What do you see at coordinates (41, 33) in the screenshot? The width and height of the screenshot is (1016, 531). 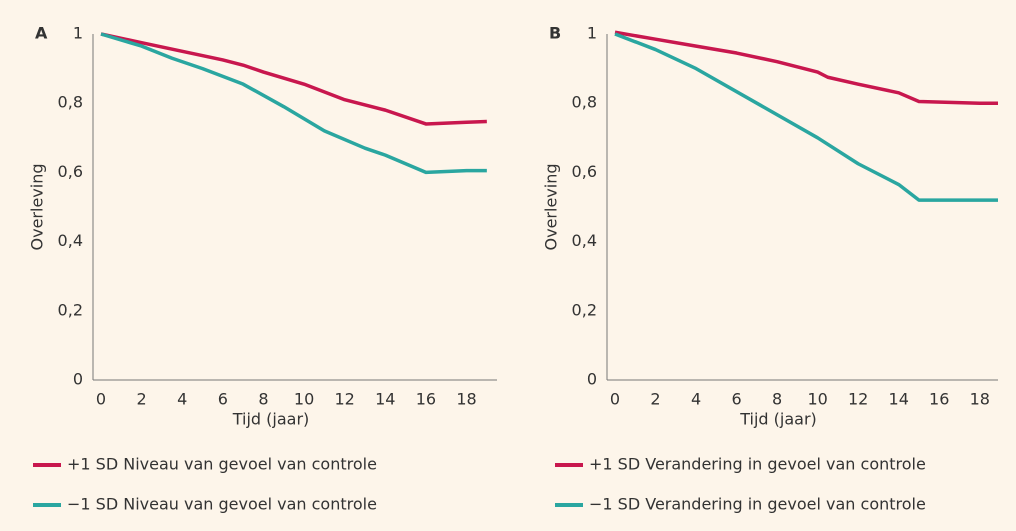 I see `panel-label: A` at bounding box center [41, 33].